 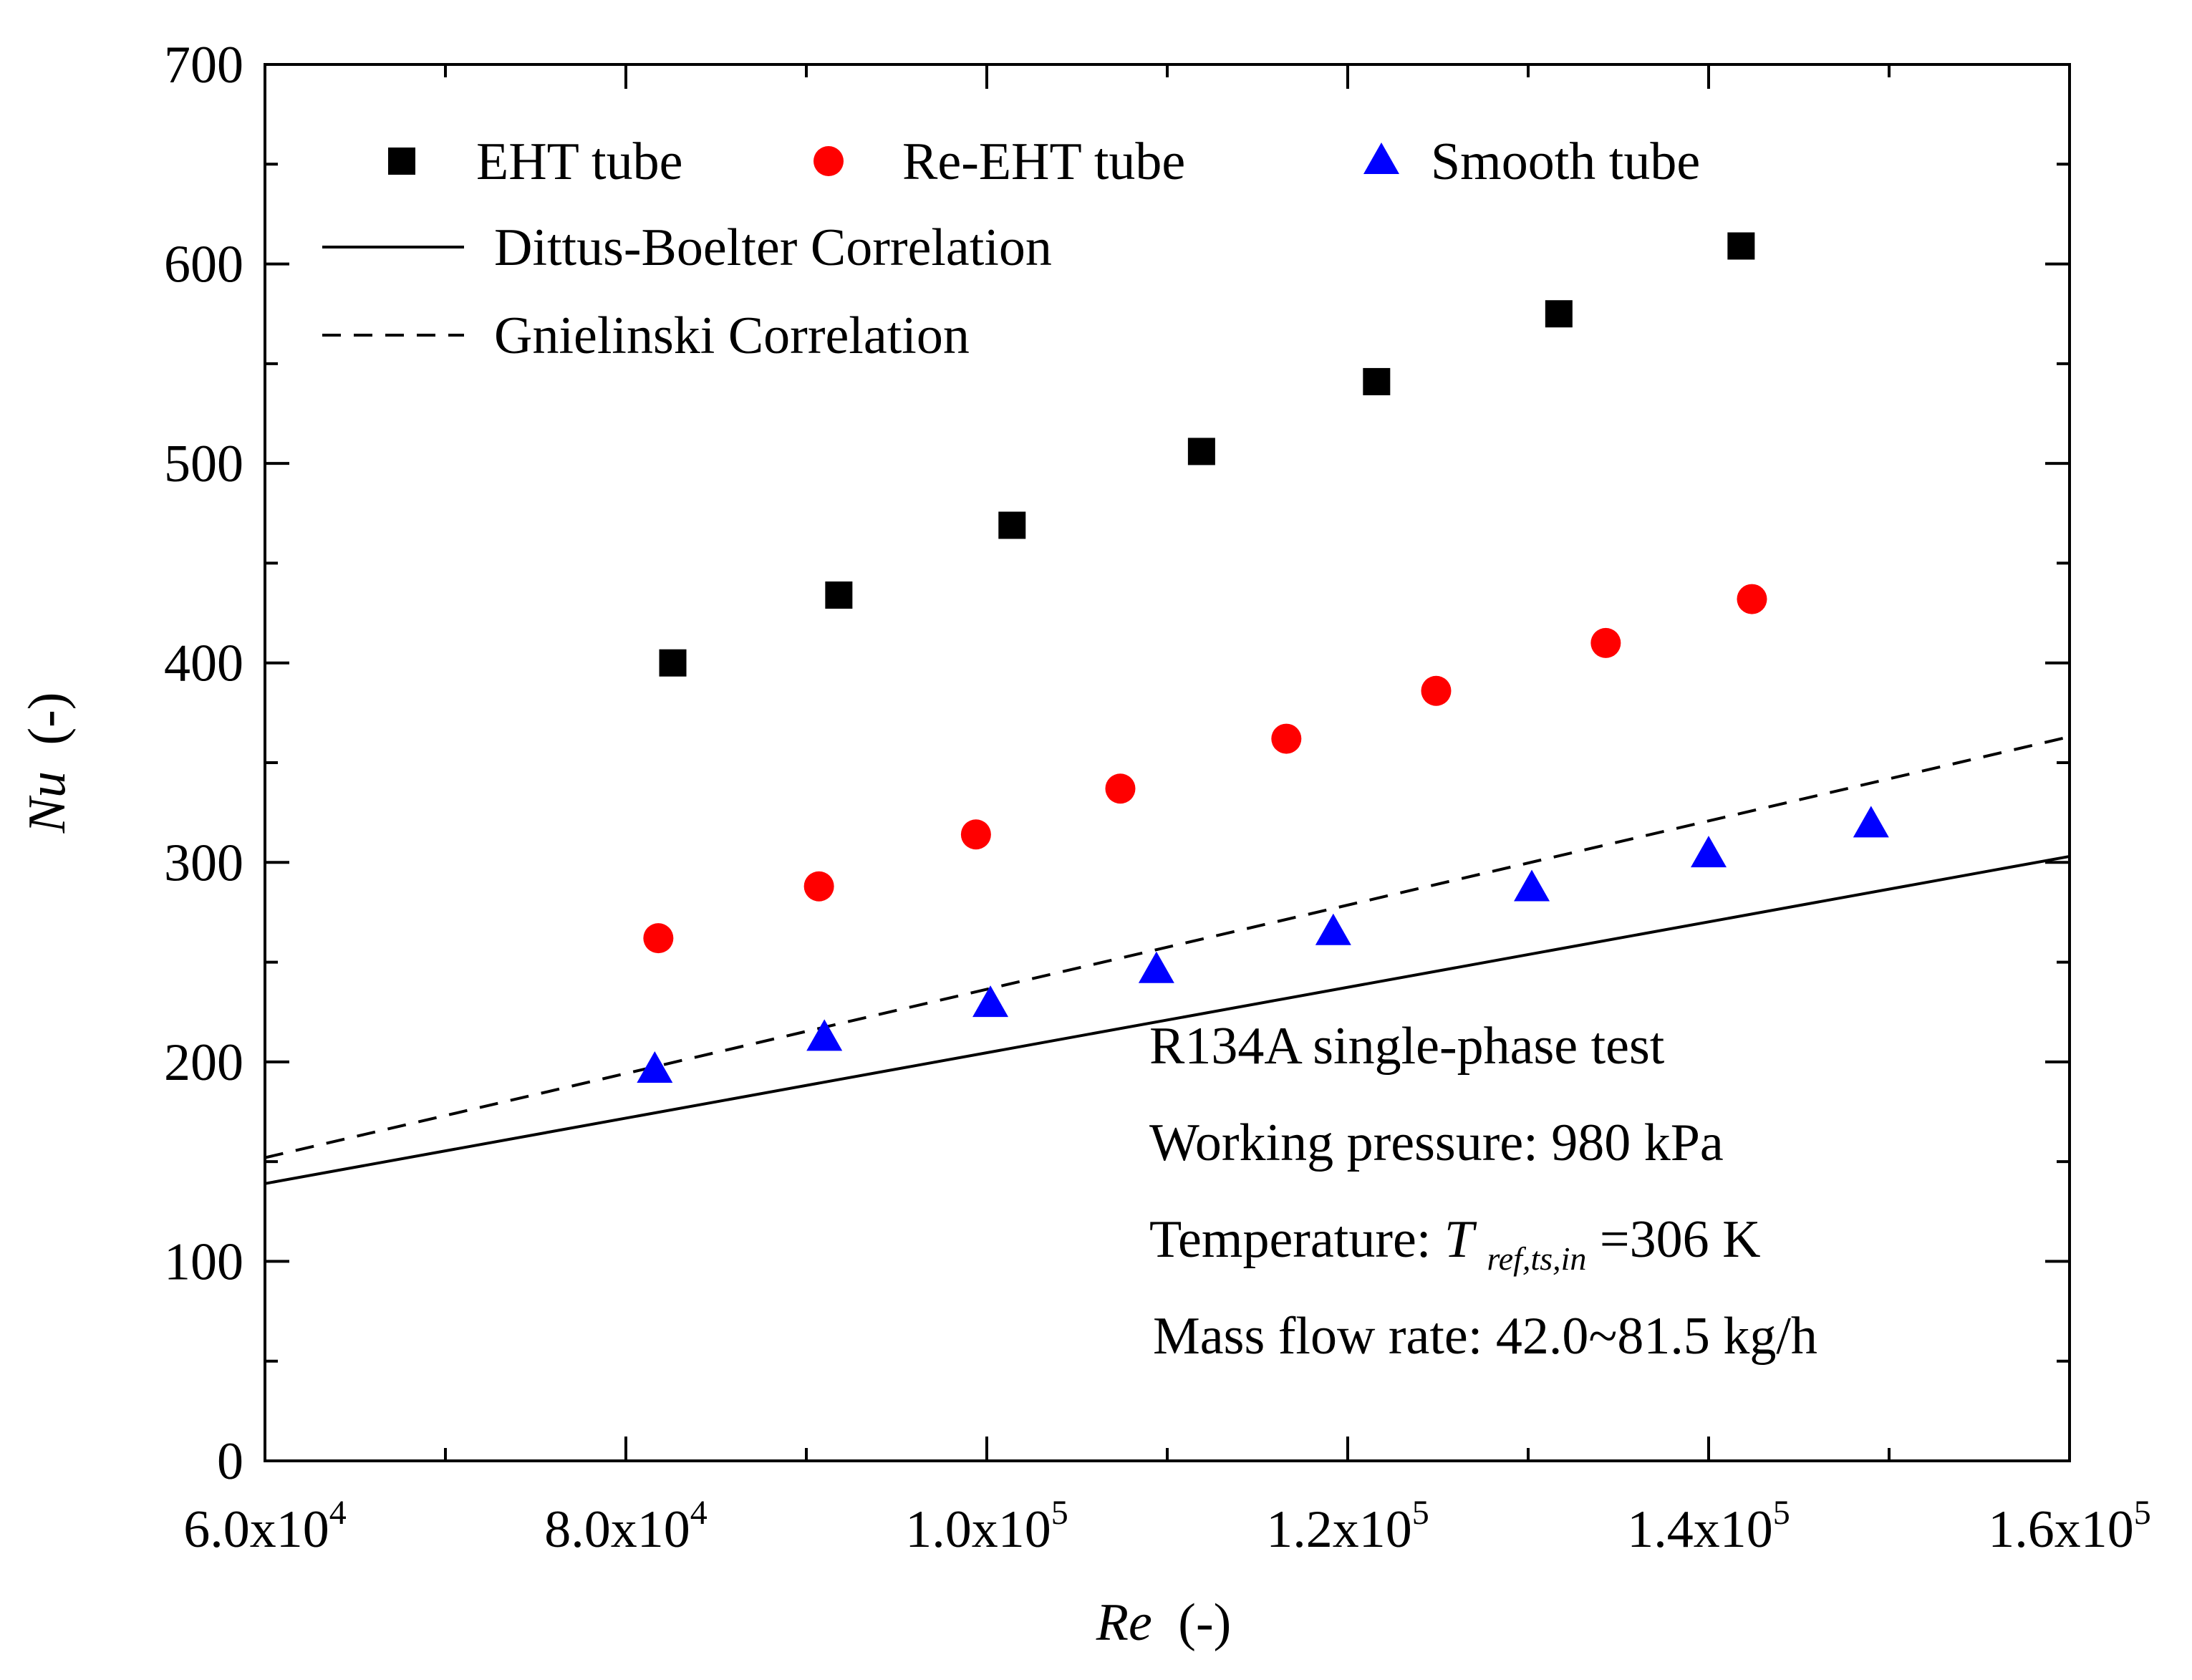 I want to click on x-tick-label: 1.4x10⁵, so click(x=1708, y=1526).